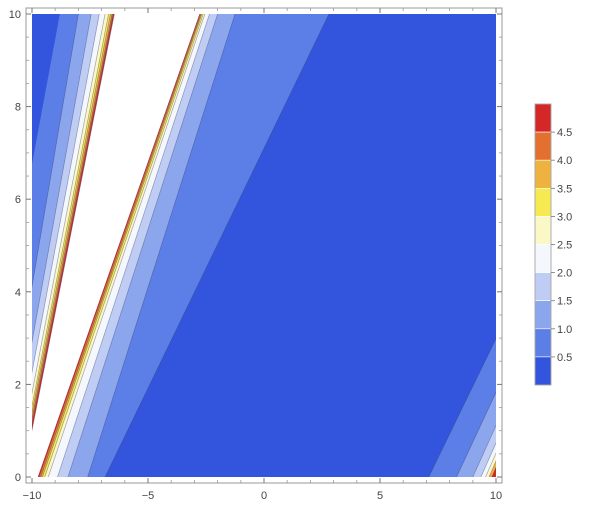 The width and height of the screenshot is (592, 512). Describe the element at coordinates (564, 189) in the screenshot. I see `legend-label: 3.5` at that location.